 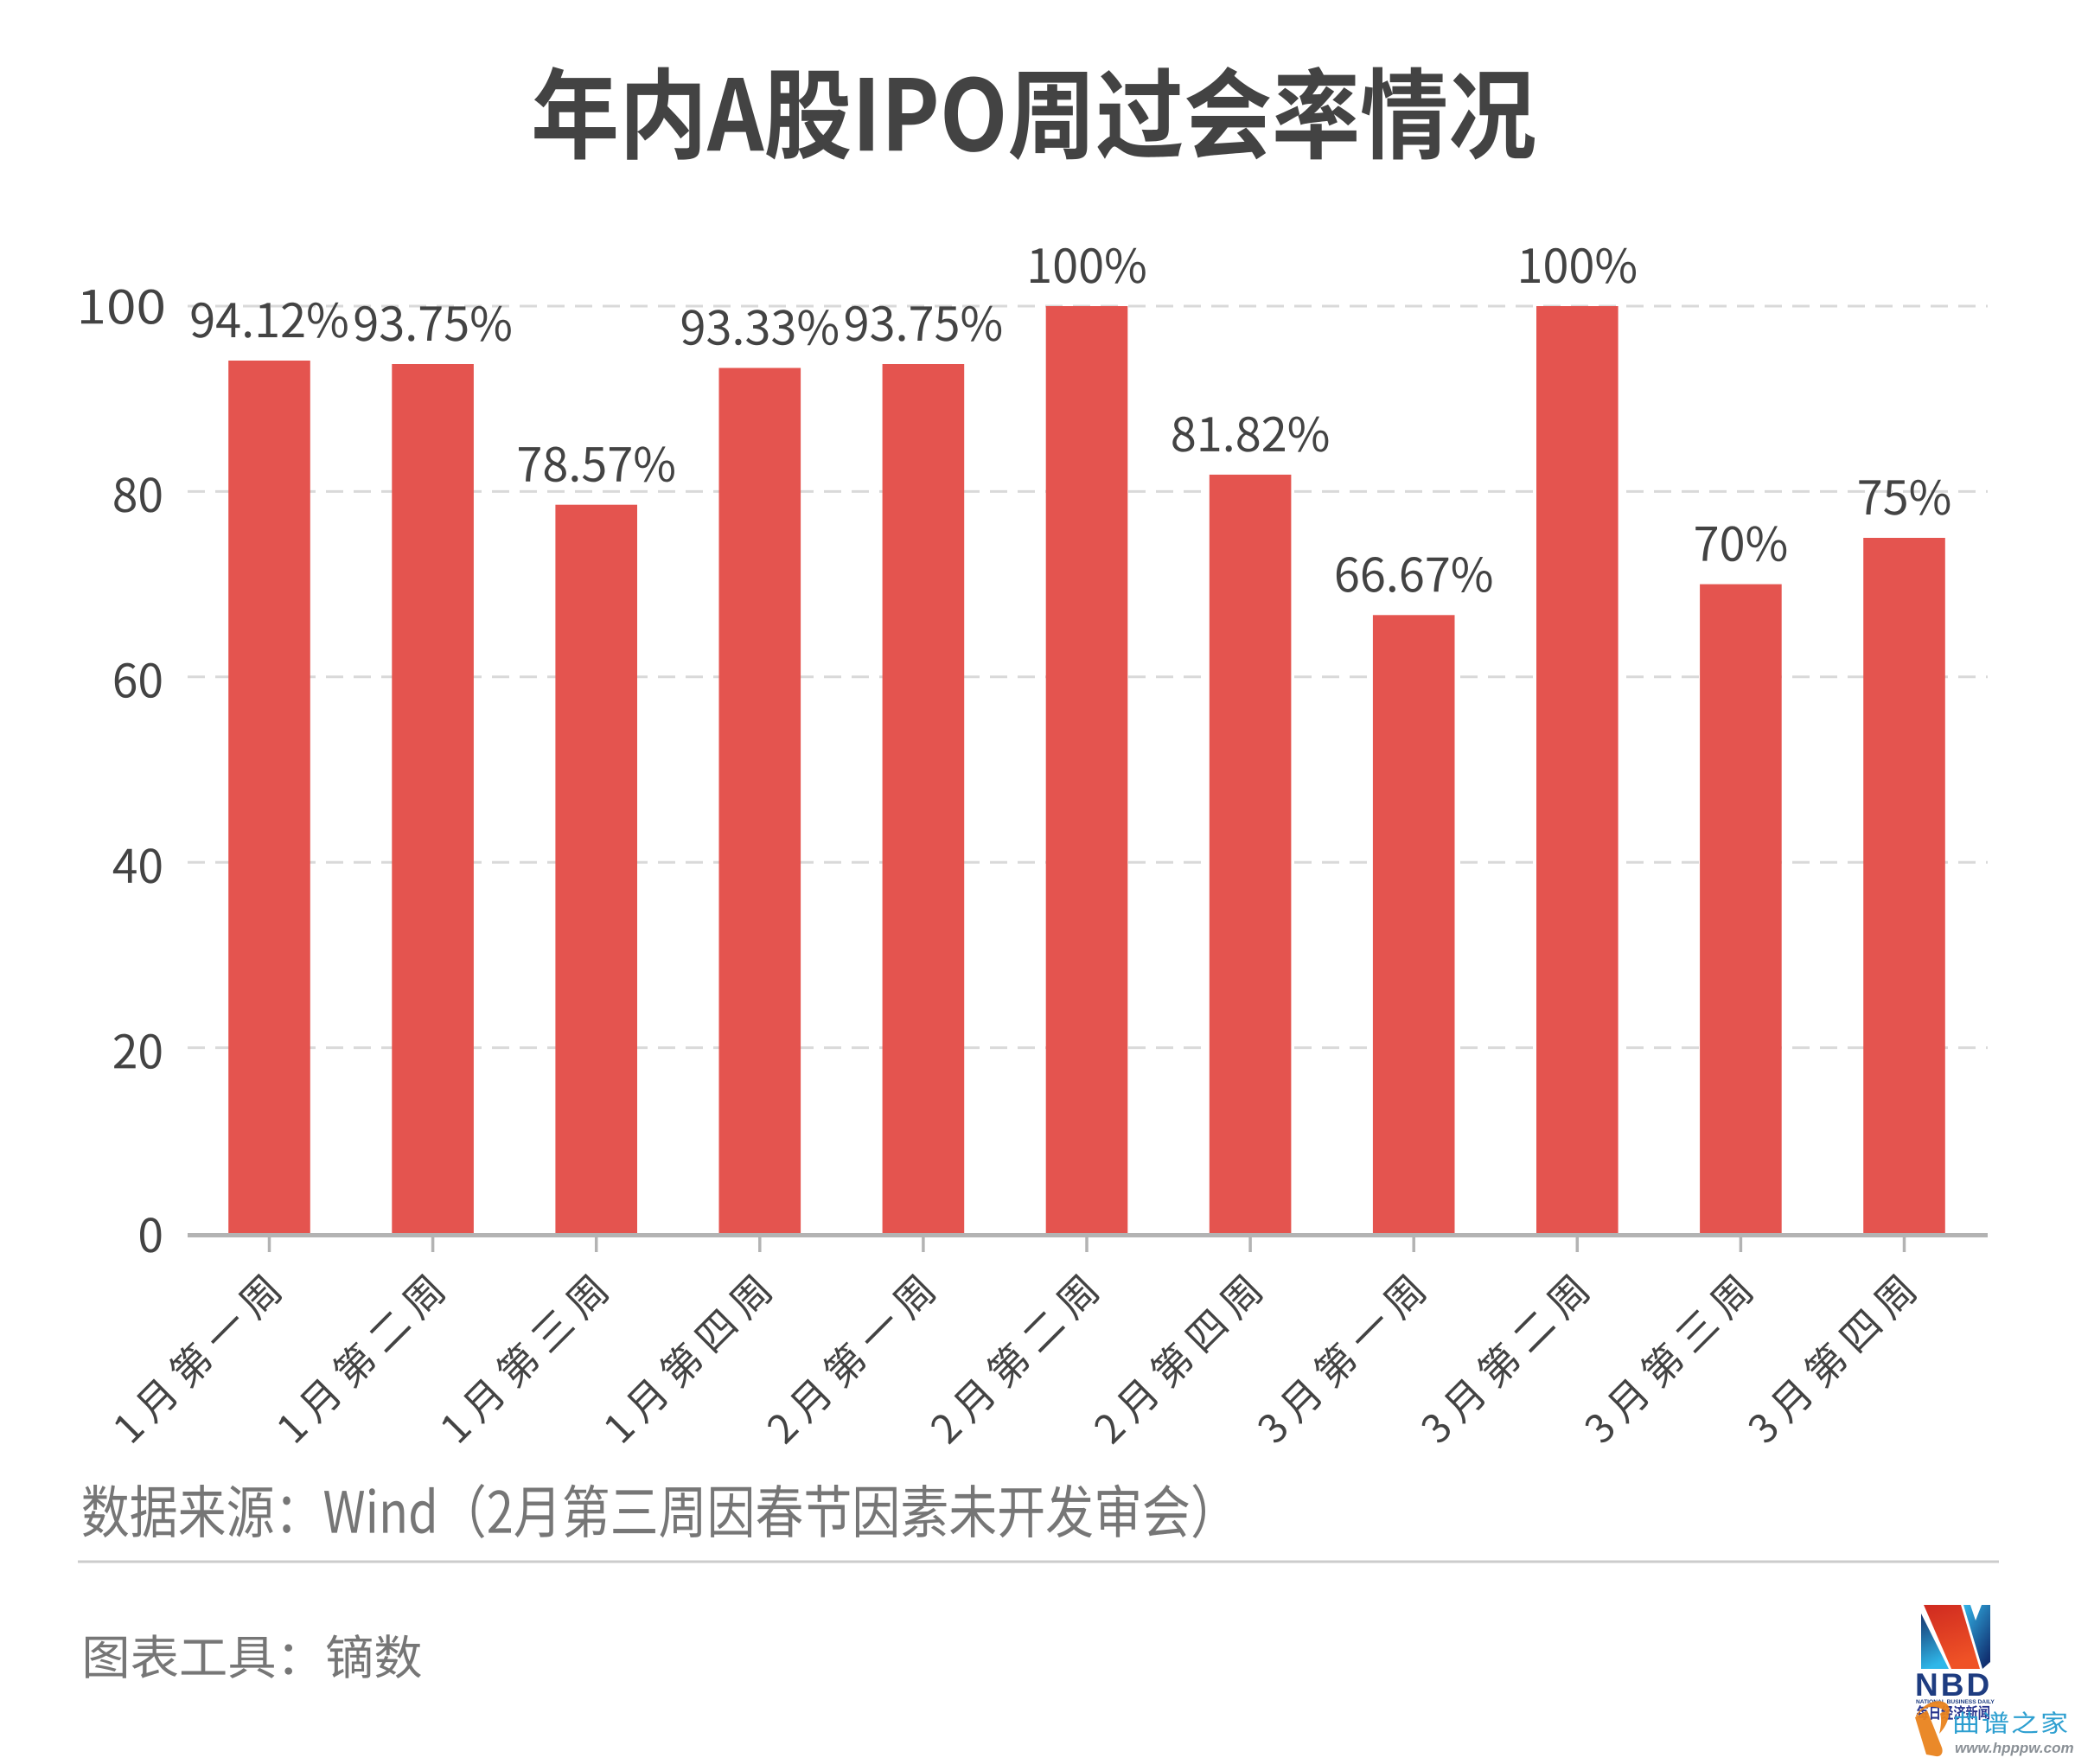 I want to click on svg-text: NBD, so click(x=1953, y=1685).